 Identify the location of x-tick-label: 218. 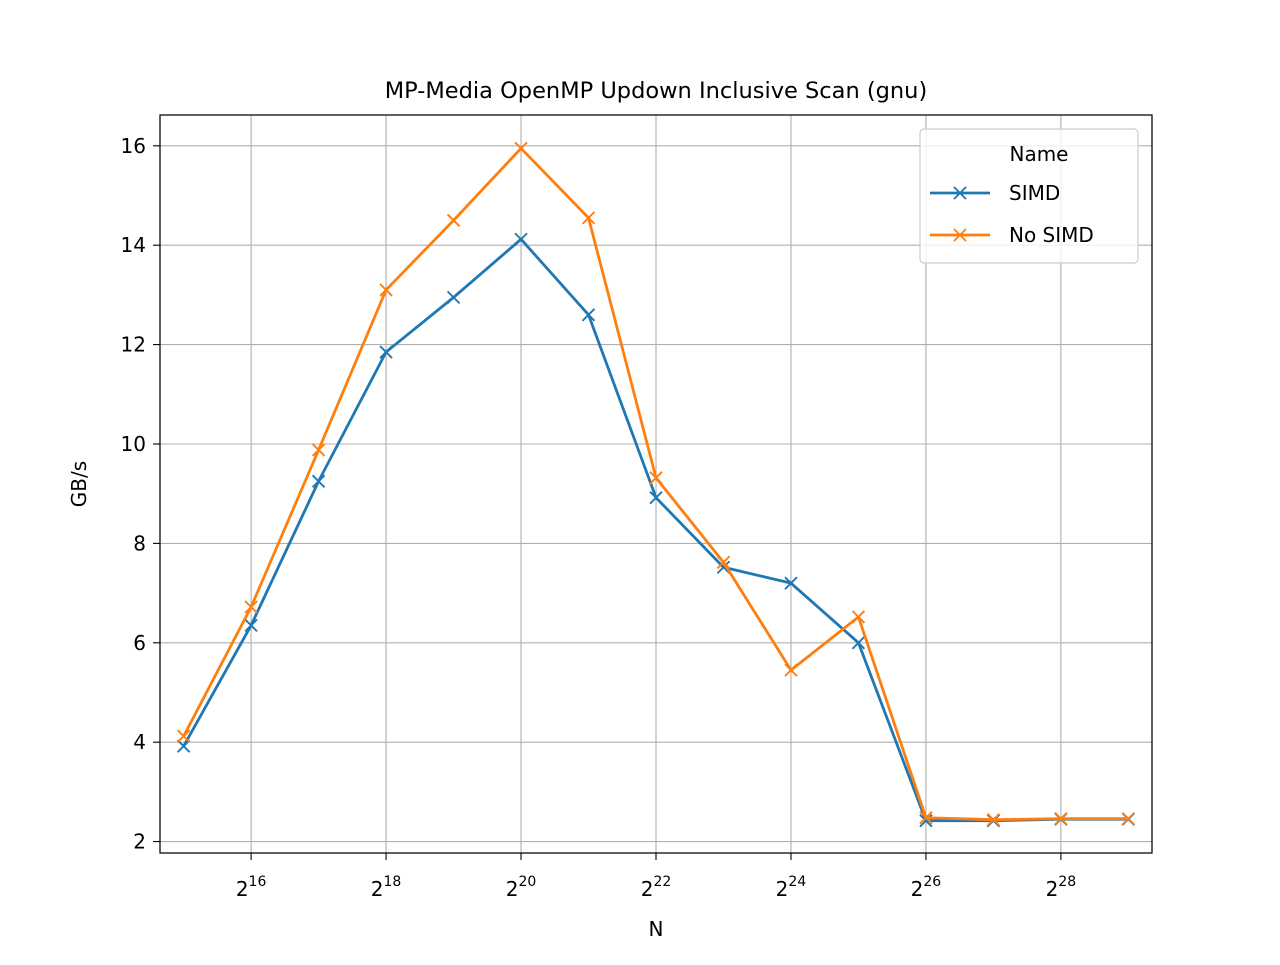
(386, 887).